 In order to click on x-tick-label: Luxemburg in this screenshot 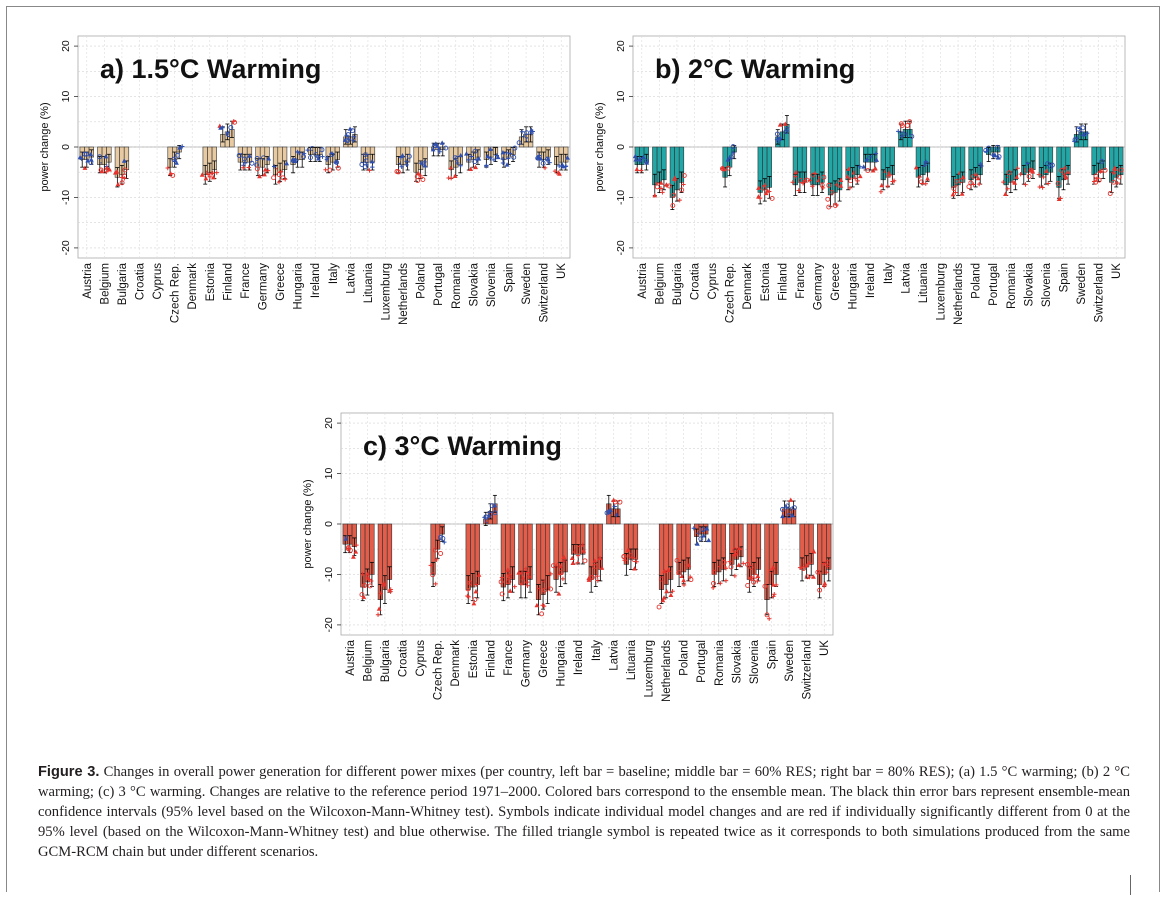, I will do `click(387, 292)`.